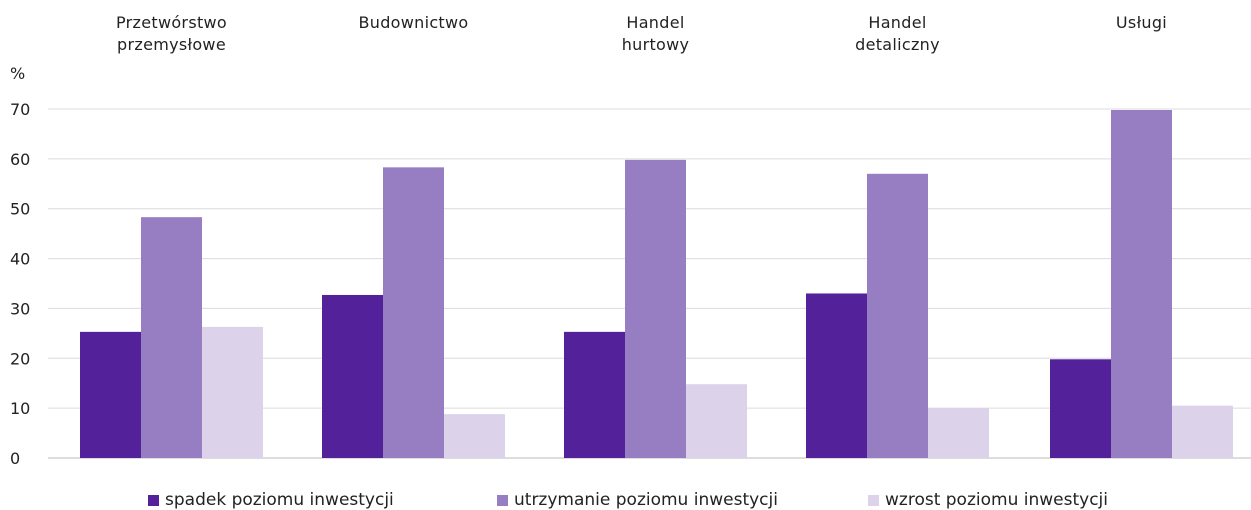  What do you see at coordinates (20, 408) in the screenshot?
I see `y-tick-label: 10` at bounding box center [20, 408].